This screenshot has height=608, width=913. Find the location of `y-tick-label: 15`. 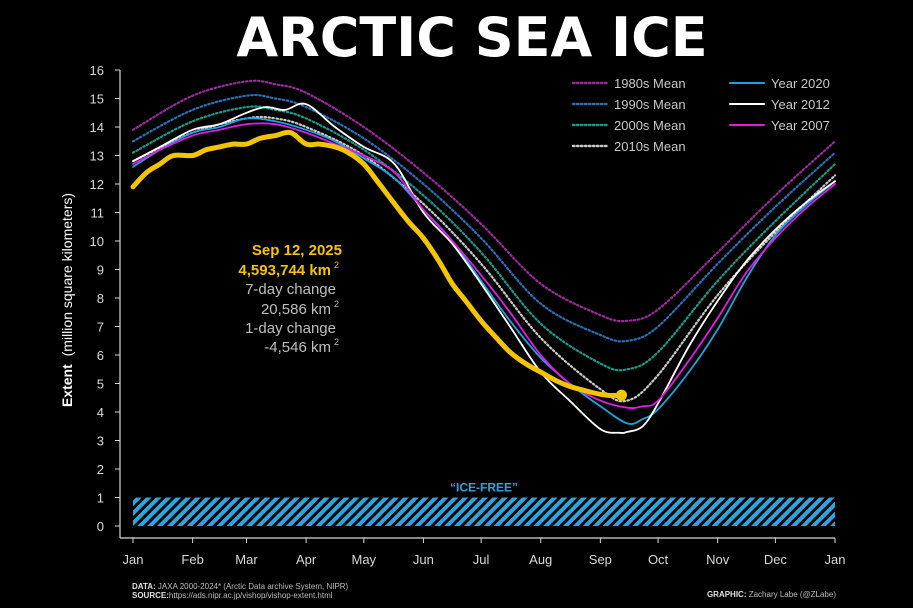

y-tick-label: 15 is located at coordinates (97, 99).